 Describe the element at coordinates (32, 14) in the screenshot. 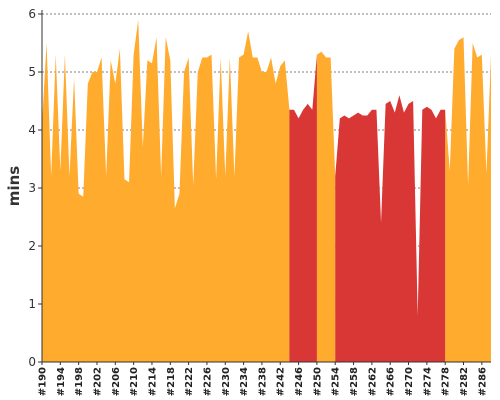

I see `y-tick-label: 6` at that location.